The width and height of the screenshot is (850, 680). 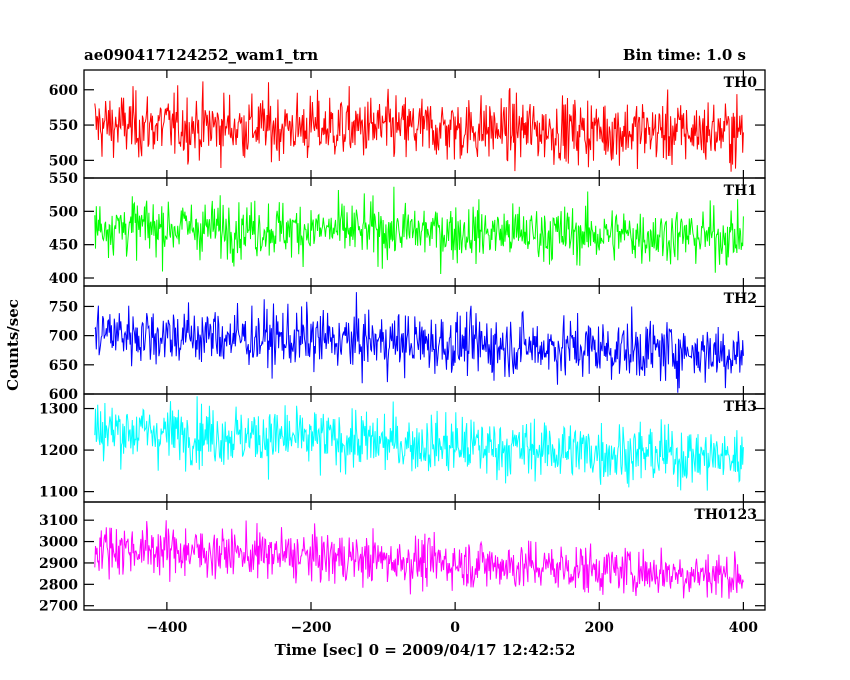 I want to click on panel-th0: 500 550 600 TH0, so click(x=407, y=124).